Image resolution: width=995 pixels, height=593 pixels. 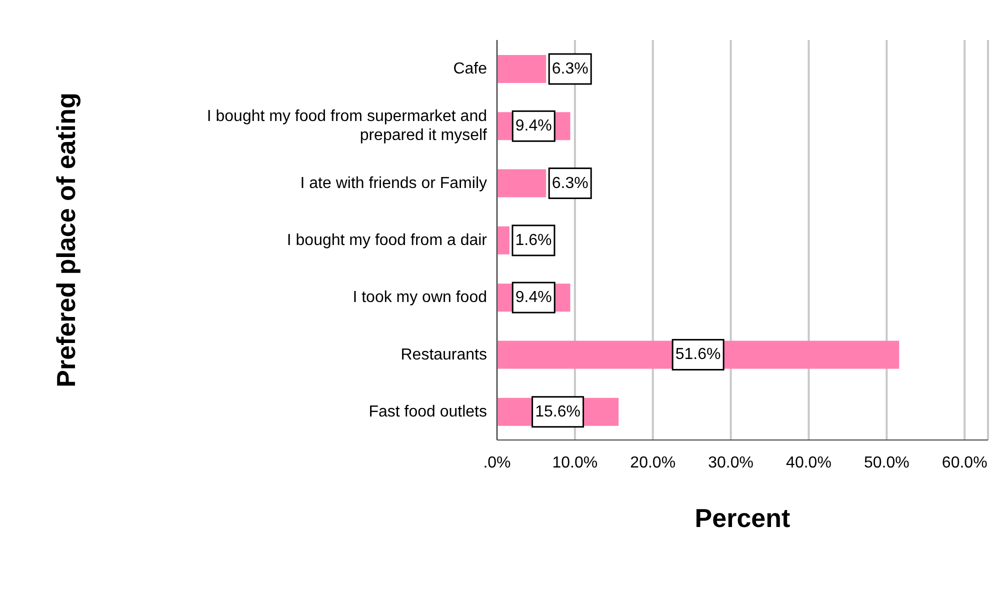 What do you see at coordinates (419, 297) in the screenshot?
I see `y-tick-label: I took my own food` at bounding box center [419, 297].